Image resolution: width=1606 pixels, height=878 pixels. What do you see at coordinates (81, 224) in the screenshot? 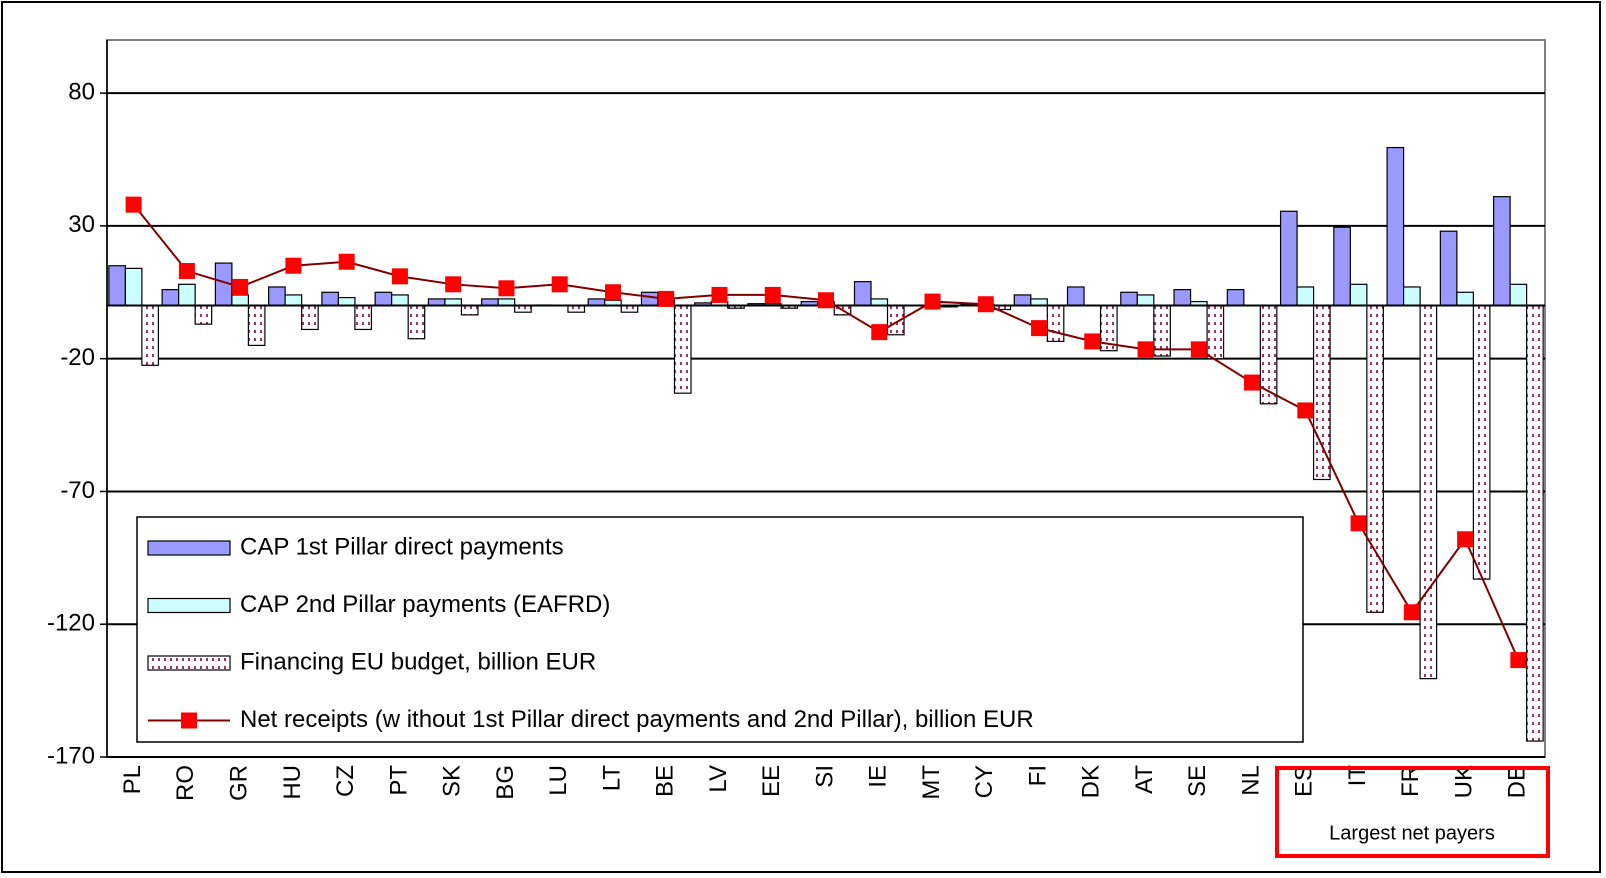
I see `y-tick-label: 30` at bounding box center [81, 224].